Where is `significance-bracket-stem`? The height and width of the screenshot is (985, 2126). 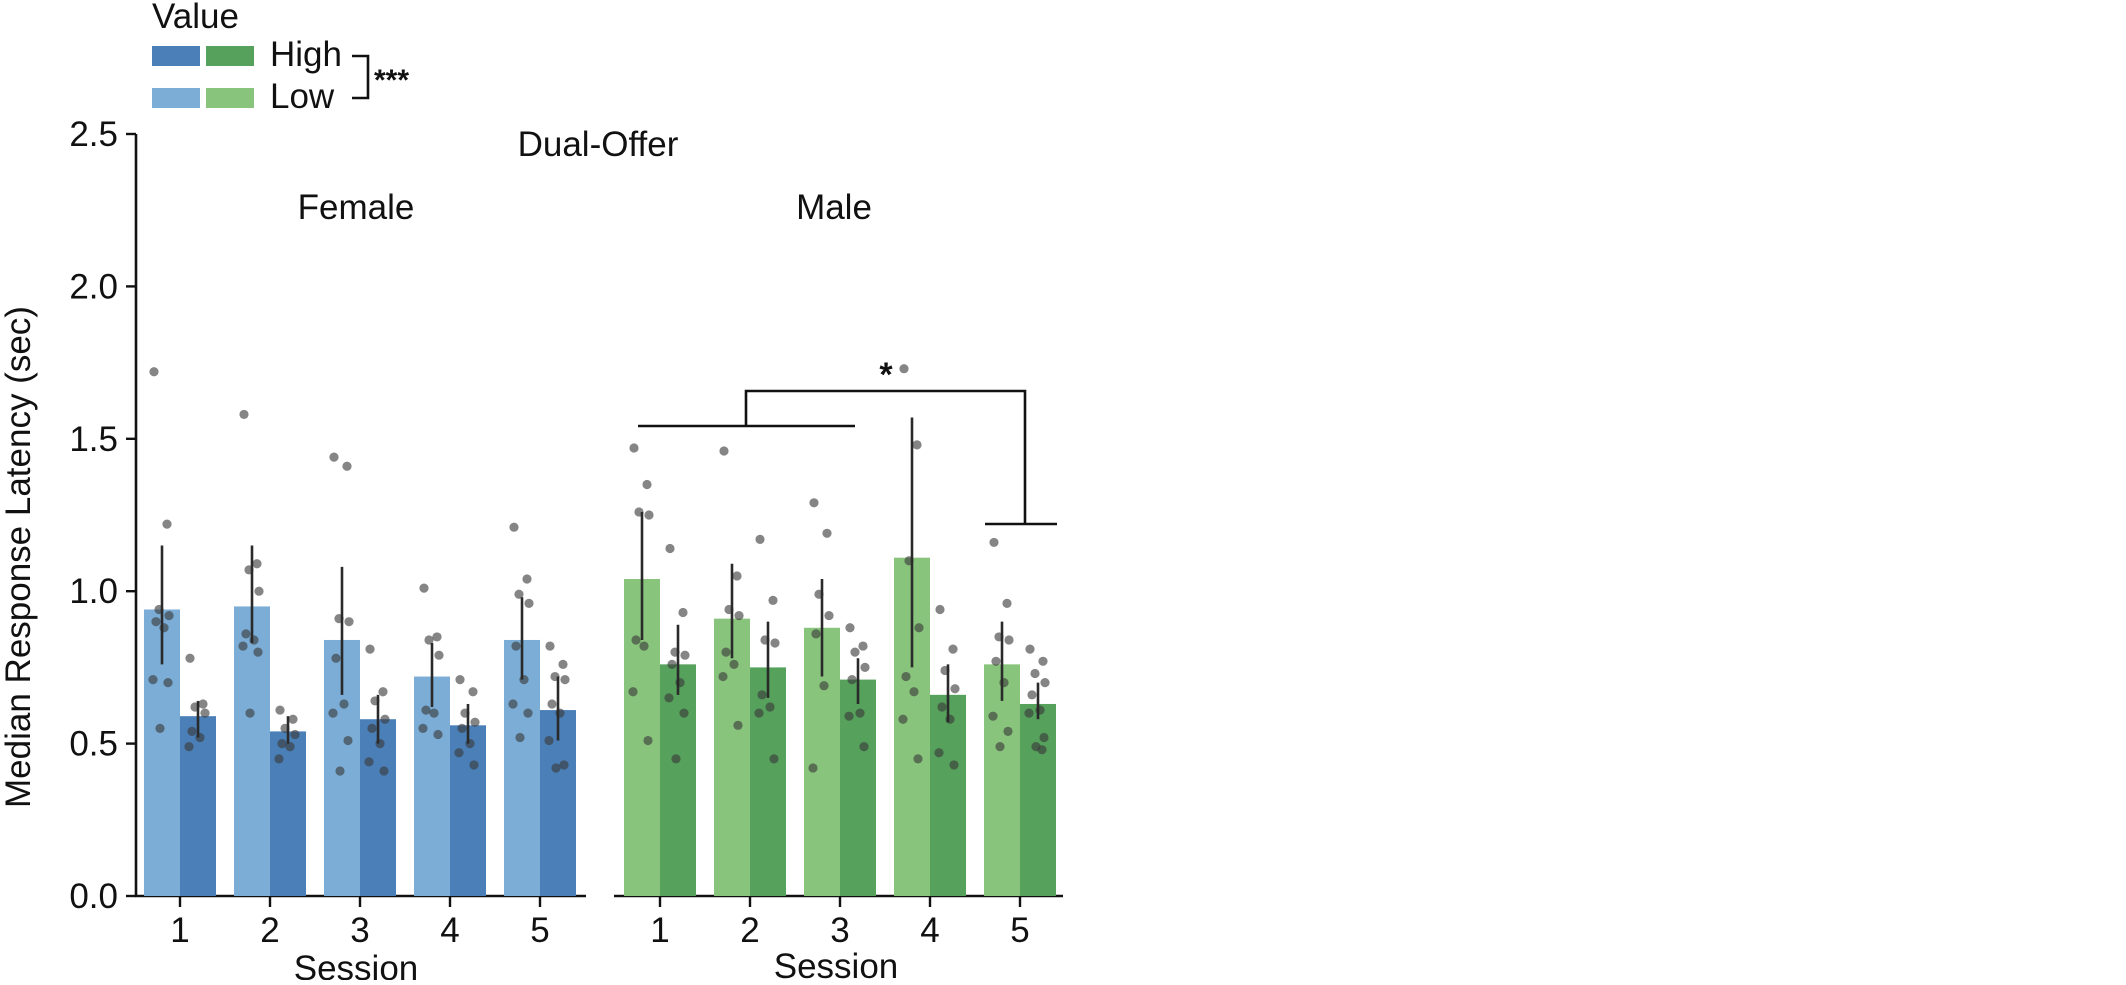
significance-bracket-stem is located at coordinates (885, 456).